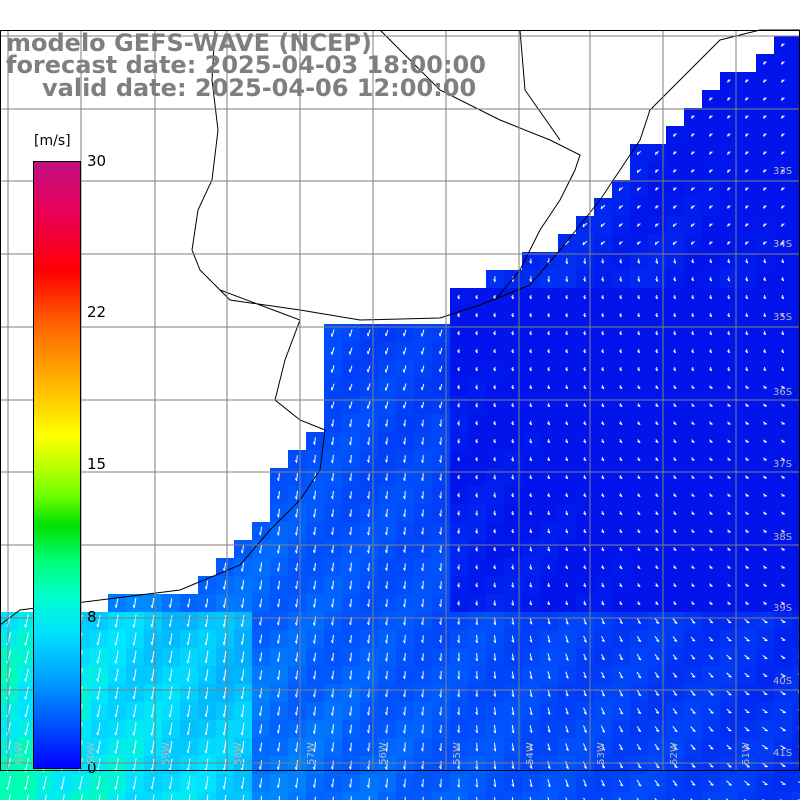 The width and height of the screenshot is (800, 800). Describe the element at coordinates (480, 165) in the screenshot. I see `border-line` at that location.